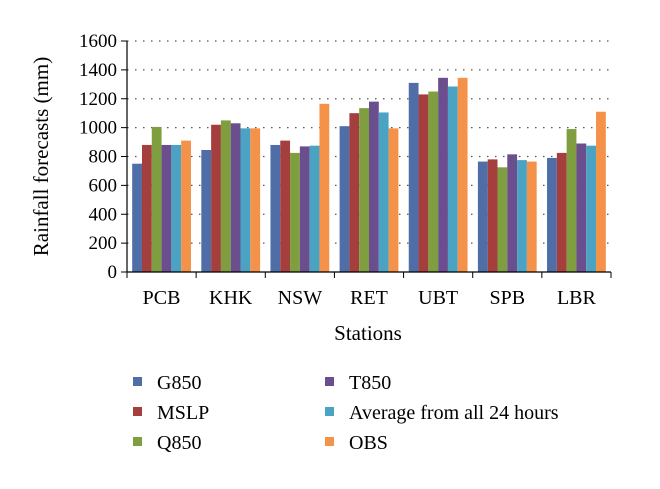  I want to click on x-tick-label: PCB, so click(162, 298).